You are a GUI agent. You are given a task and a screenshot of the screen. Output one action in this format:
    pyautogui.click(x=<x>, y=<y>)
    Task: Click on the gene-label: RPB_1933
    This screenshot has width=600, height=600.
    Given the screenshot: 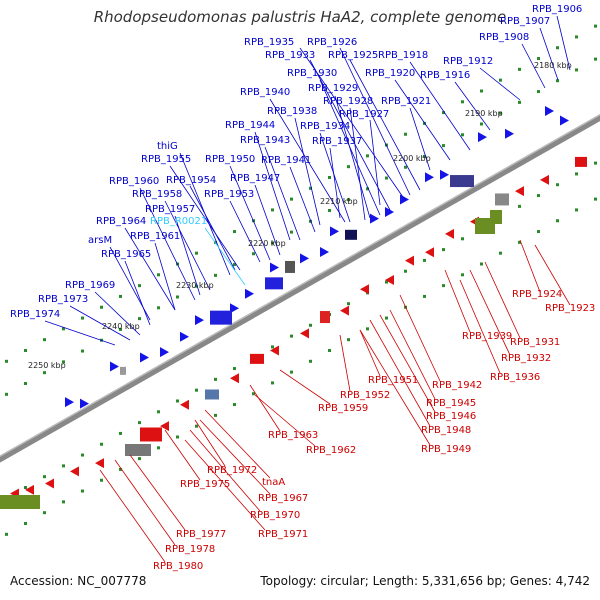 What is the action you would take?
    pyautogui.click(x=290, y=55)
    